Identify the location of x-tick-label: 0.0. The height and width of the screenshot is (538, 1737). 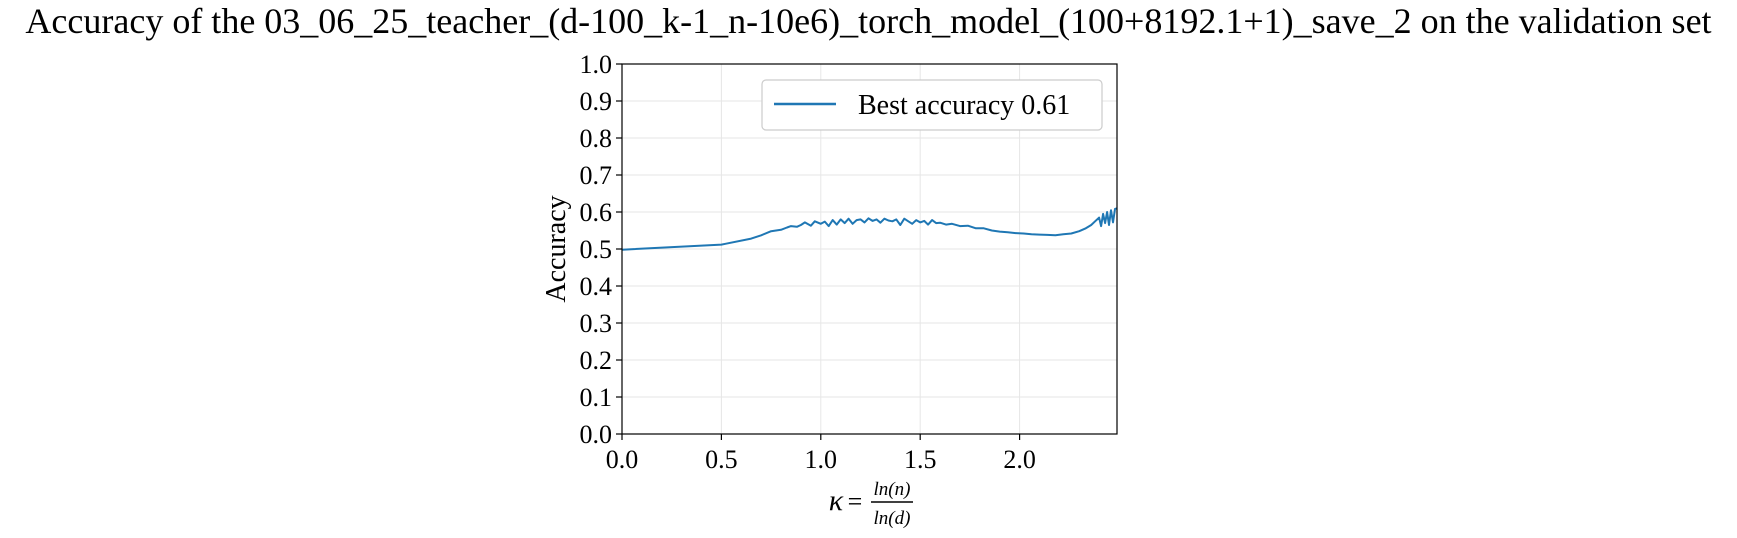
(622, 459).